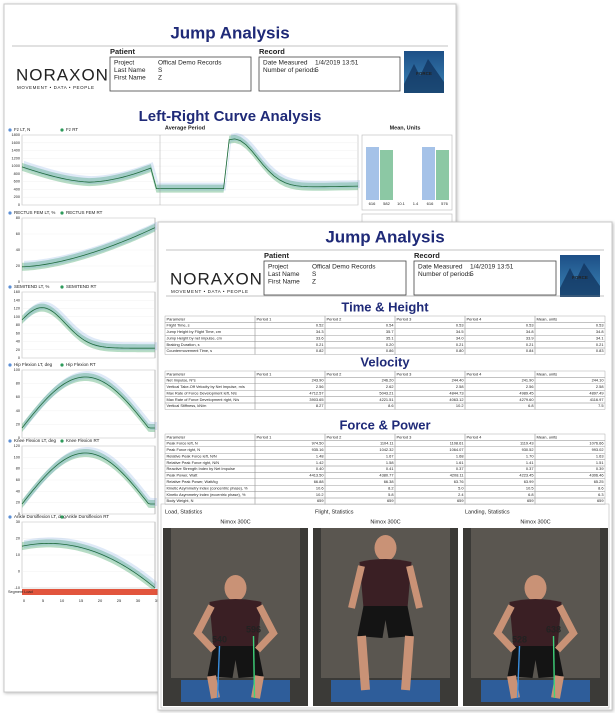  What do you see at coordinates (600, 325) in the screenshot?
I see `table-value: 0.53` at bounding box center [600, 325].